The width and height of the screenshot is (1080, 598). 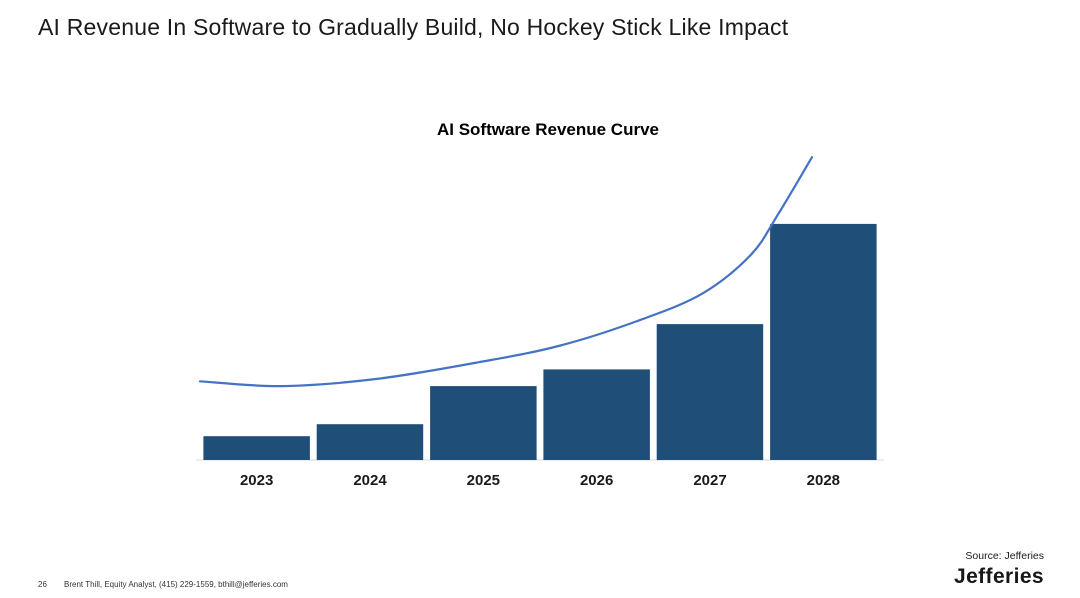 What do you see at coordinates (823, 341) in the screenshot?
I see `bar-2028` at bounding box center [823, 341].